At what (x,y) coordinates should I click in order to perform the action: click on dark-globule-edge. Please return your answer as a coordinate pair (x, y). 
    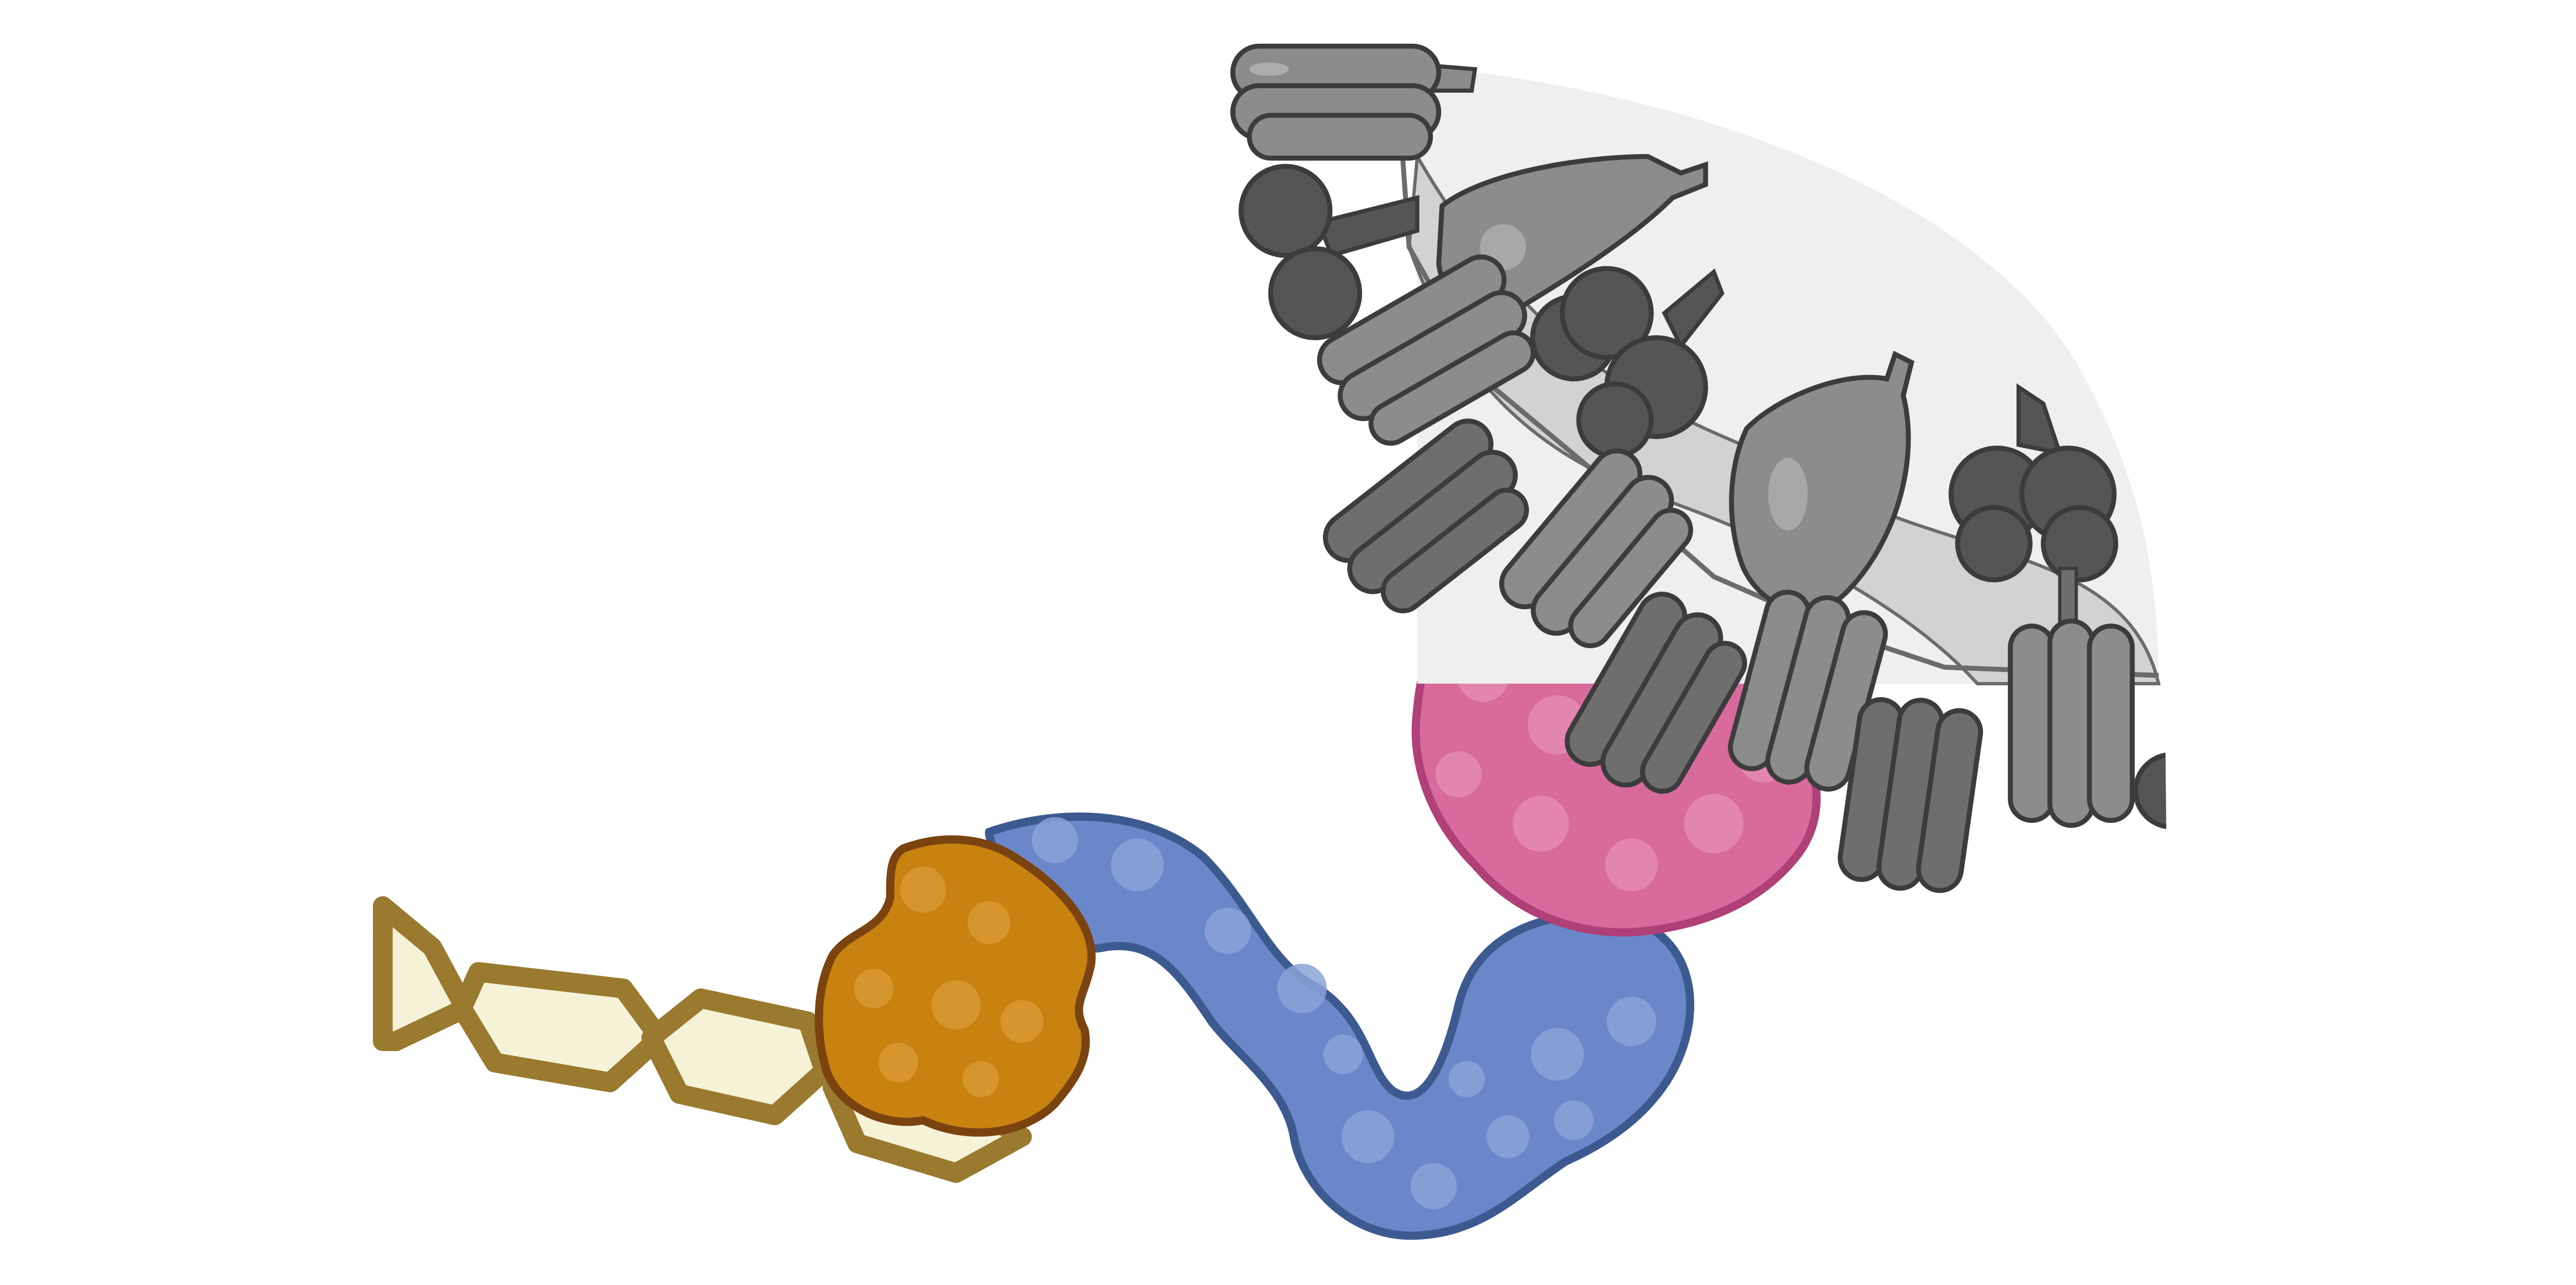
    Looking at the image, I should click on (2150, 791).